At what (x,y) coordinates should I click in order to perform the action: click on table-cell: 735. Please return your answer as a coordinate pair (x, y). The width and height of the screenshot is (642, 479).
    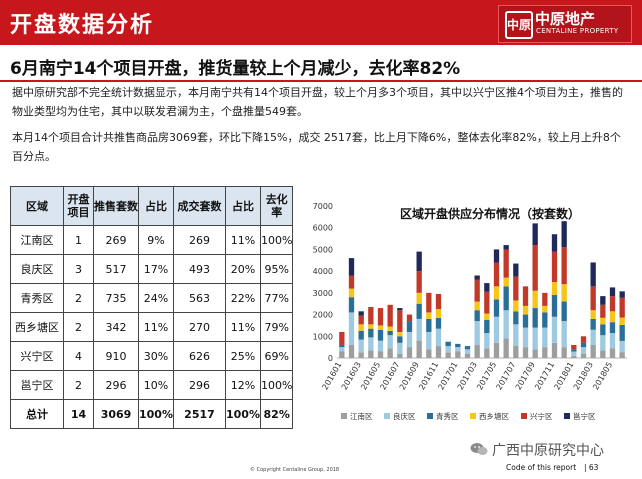
    Looking at the image, I should click on (116, 298).